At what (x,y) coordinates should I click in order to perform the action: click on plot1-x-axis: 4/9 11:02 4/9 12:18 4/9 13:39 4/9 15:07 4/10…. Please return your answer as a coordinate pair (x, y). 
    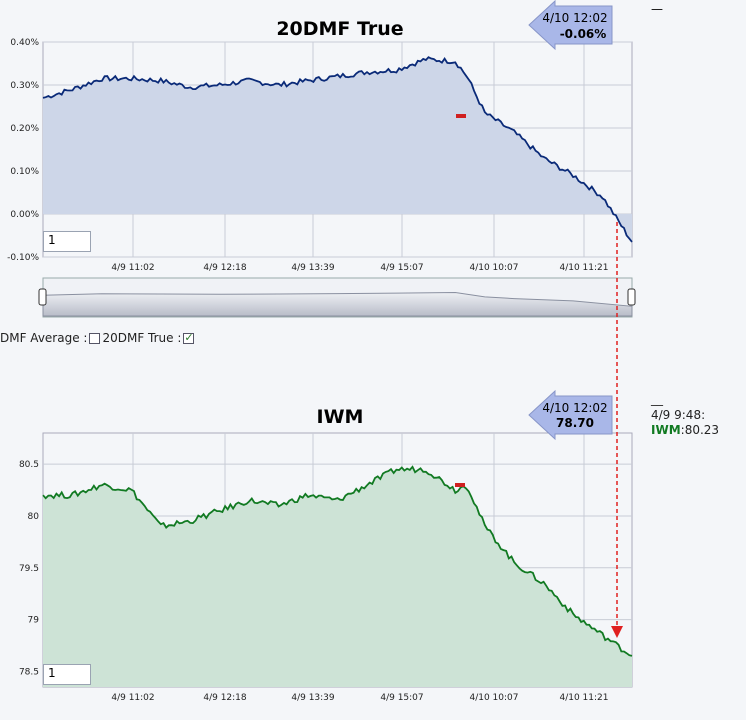
    Looking at the image, I should click on (359, 268).